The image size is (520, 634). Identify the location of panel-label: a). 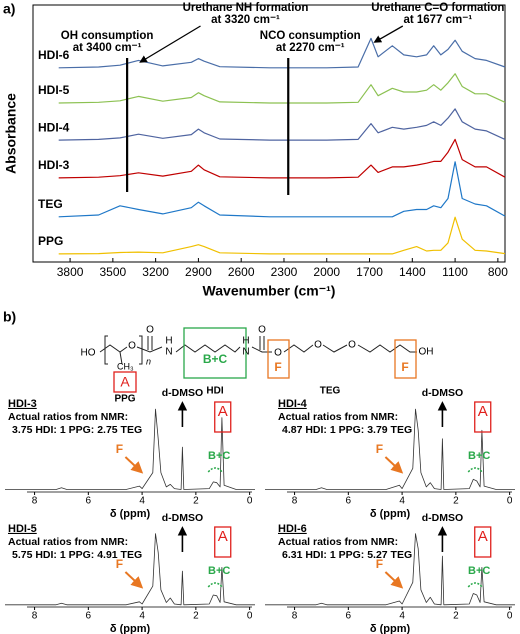
(9, 9).